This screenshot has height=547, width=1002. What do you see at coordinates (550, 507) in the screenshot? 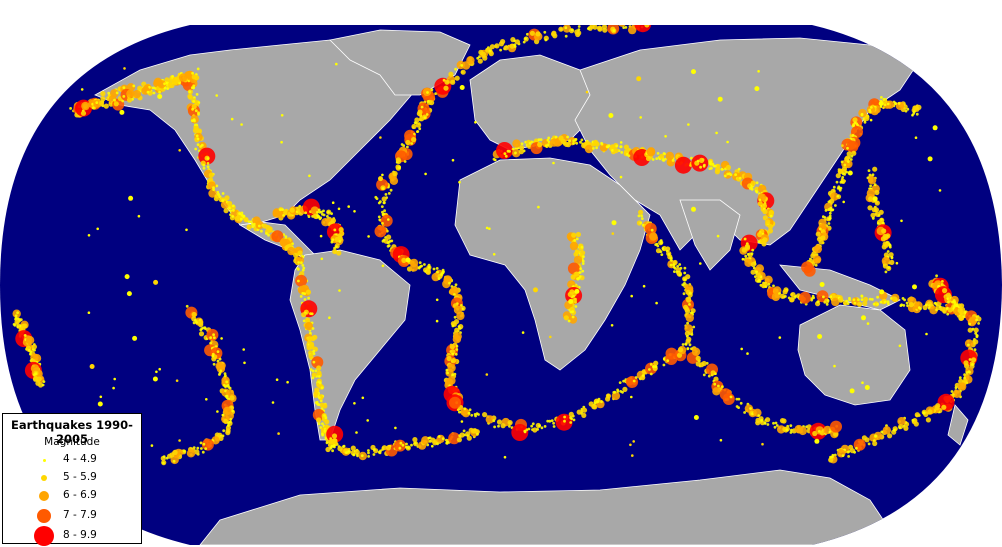
I see `landmass-antarctica` at bounding box center [550, 507].